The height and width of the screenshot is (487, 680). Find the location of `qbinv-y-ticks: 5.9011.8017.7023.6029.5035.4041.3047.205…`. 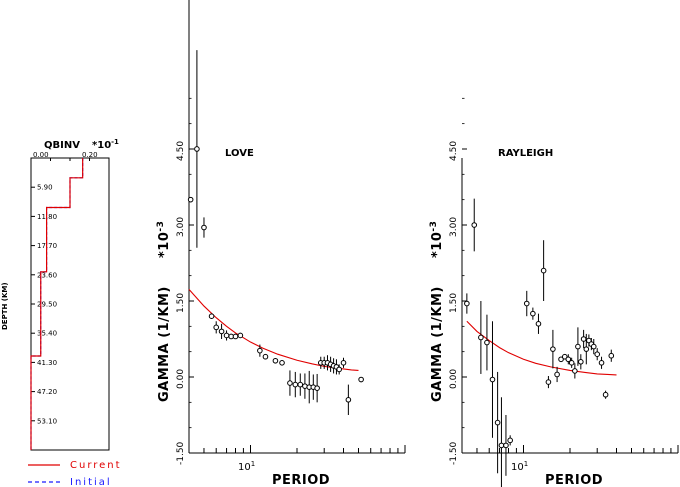

qbinv-y-ticks: 5.9011.8017.7023.6029.5035.4041.3047.205… is located at coordinates (60, 291).